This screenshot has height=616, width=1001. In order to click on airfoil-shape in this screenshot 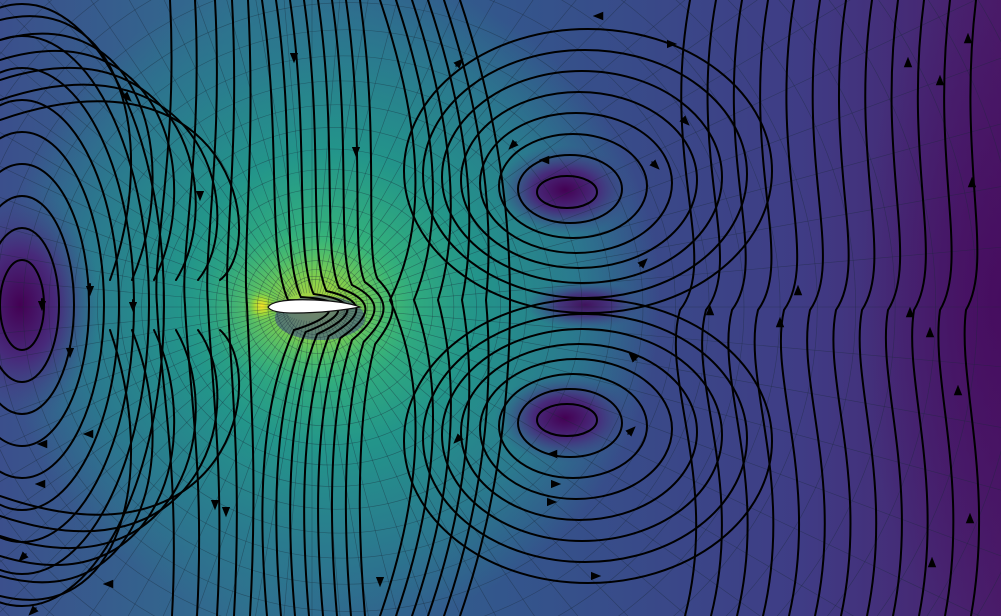, I will do `click(315, 306)`.